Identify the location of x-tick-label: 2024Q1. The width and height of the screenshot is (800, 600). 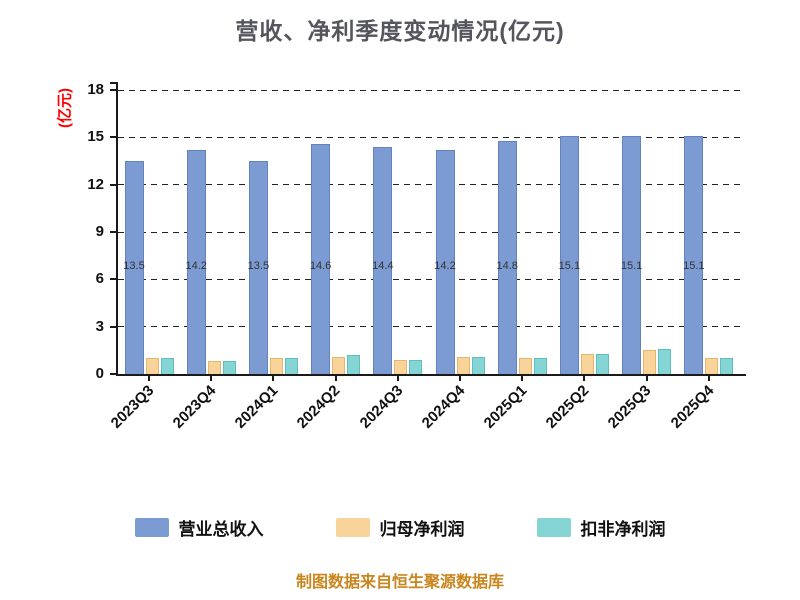
(256, 407).